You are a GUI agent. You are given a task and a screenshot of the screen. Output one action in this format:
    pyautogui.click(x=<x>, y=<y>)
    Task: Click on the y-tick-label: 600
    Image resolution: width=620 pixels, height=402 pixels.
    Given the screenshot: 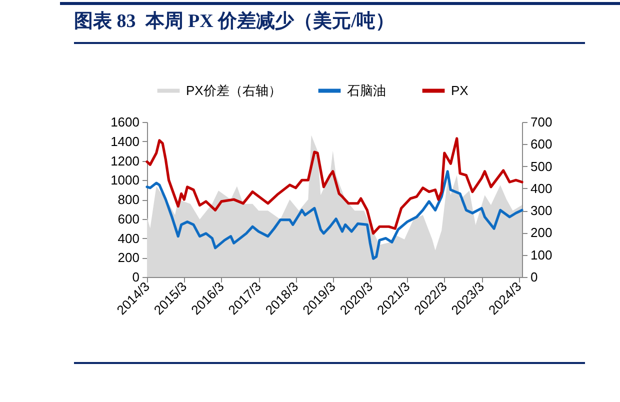 What is the action you would take?
    pyautogui.click(x=129, y=218)
    